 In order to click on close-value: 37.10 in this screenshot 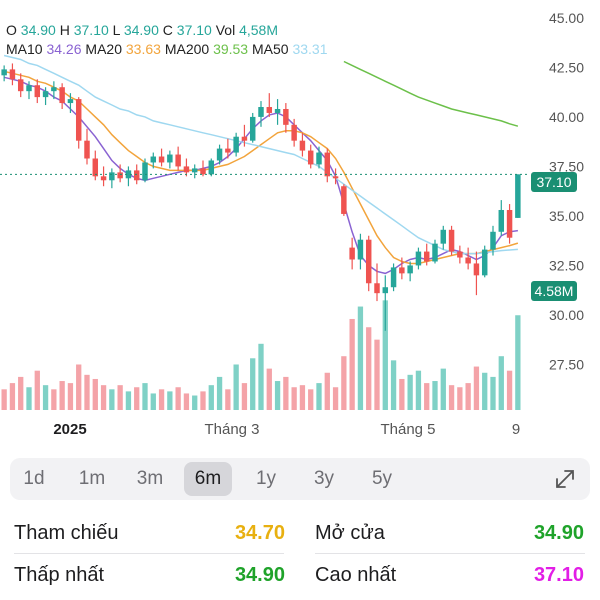, I will do `click(194, 30)`.